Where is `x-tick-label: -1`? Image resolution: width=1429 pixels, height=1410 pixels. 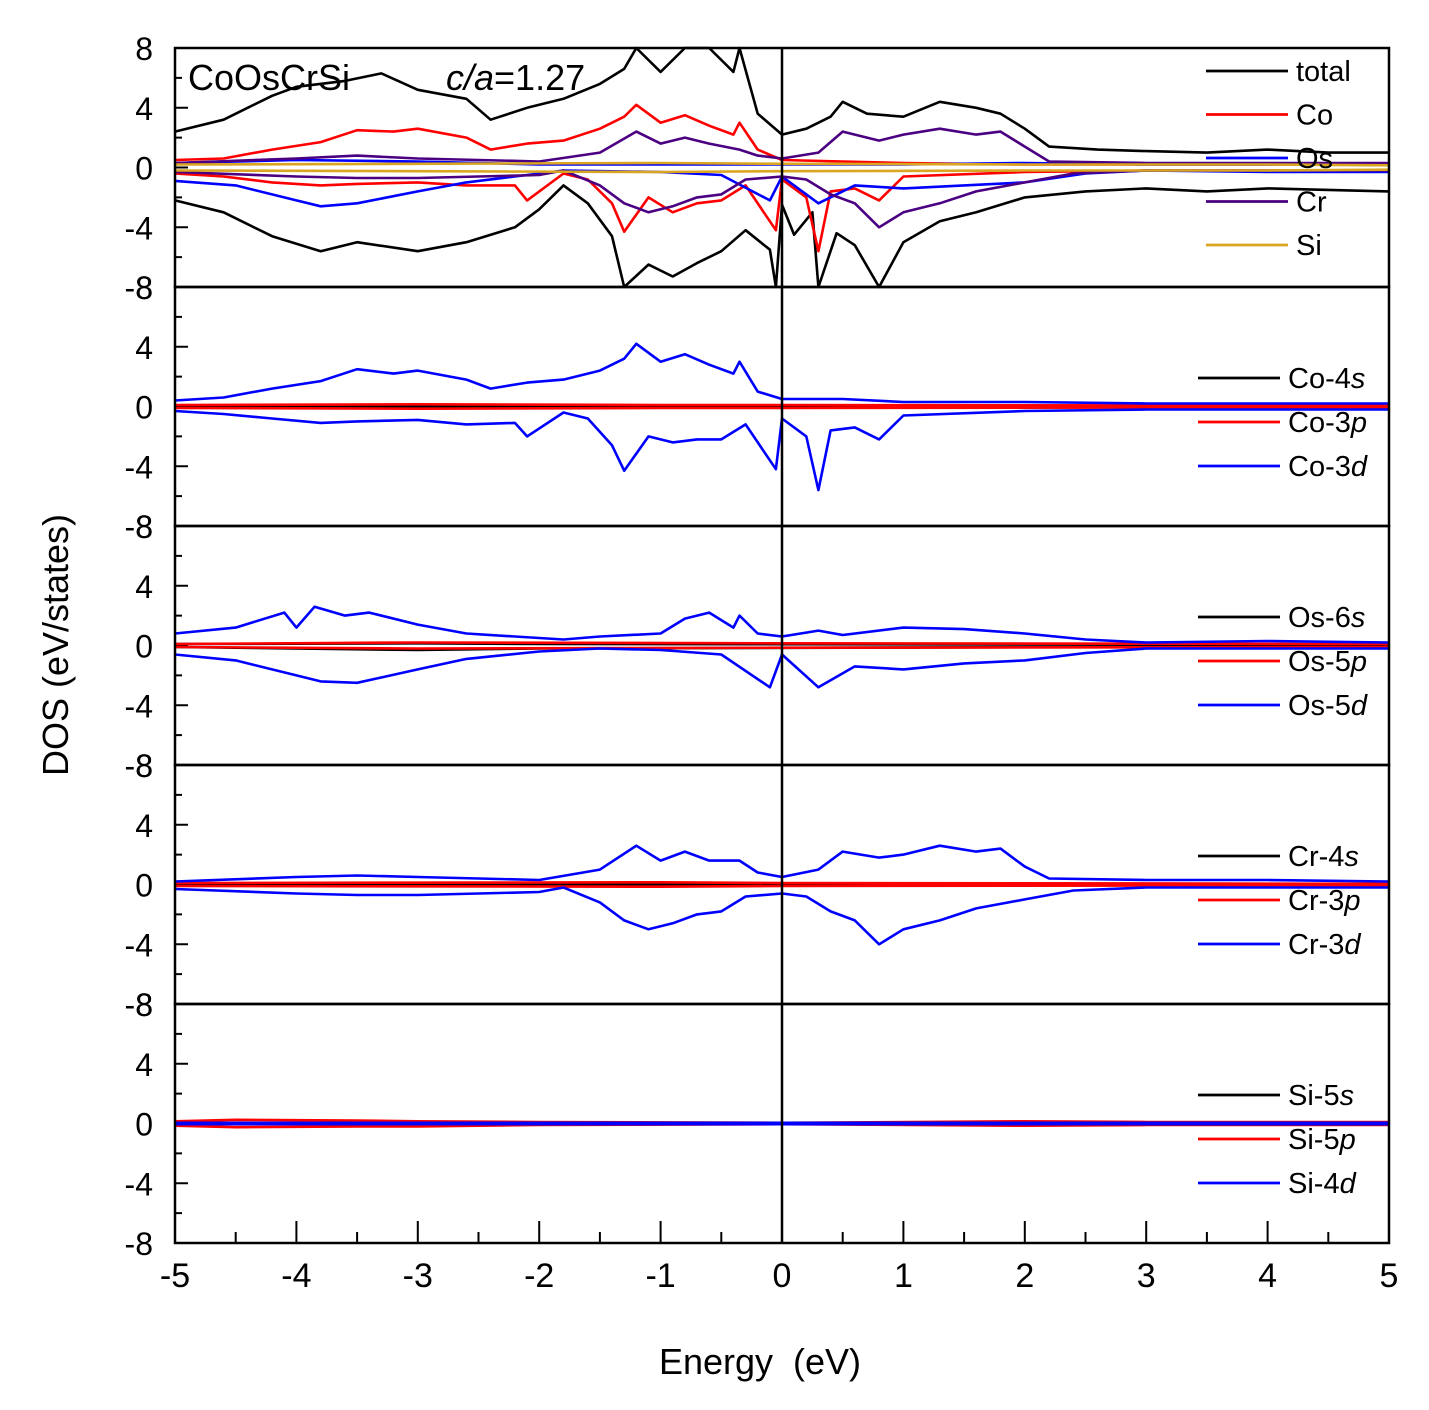
x-tick-label: -1 is located at coordinates (660, 1276).